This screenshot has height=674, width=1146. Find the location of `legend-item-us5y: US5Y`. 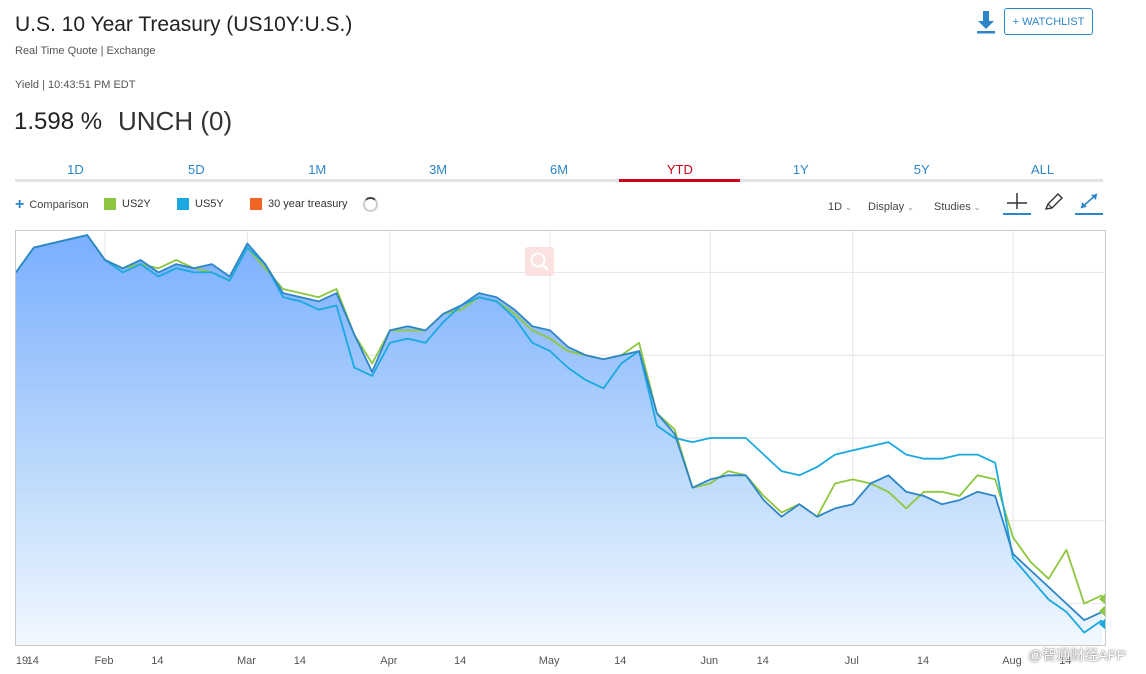

legend-item-us5y: US5Y is located at coordinates (200, 204).